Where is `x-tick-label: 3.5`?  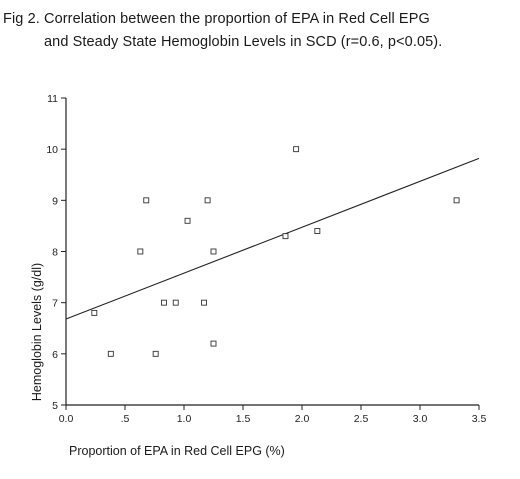
x-tick-label: 3.5 is located at coordinates (479, 419).